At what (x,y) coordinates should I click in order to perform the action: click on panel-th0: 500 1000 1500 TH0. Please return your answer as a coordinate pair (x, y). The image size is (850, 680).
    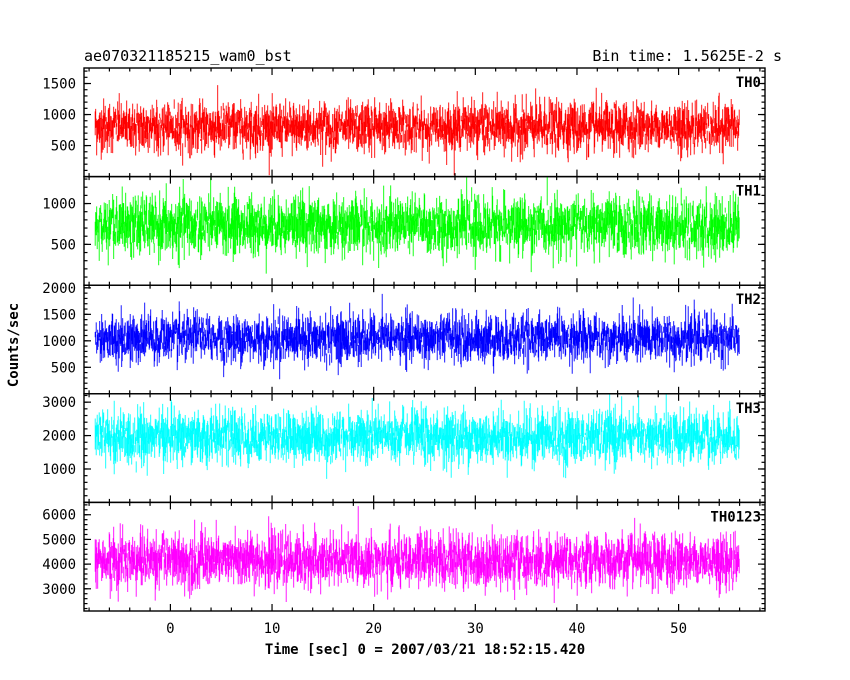
    Looking at the image, I should click on (404, 122).